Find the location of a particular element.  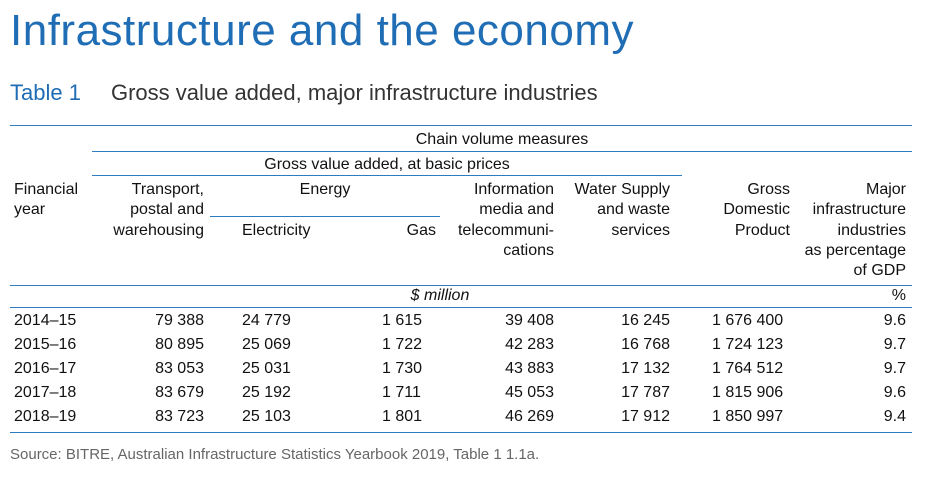

rule-bottom is located at coordinates (461, 432).